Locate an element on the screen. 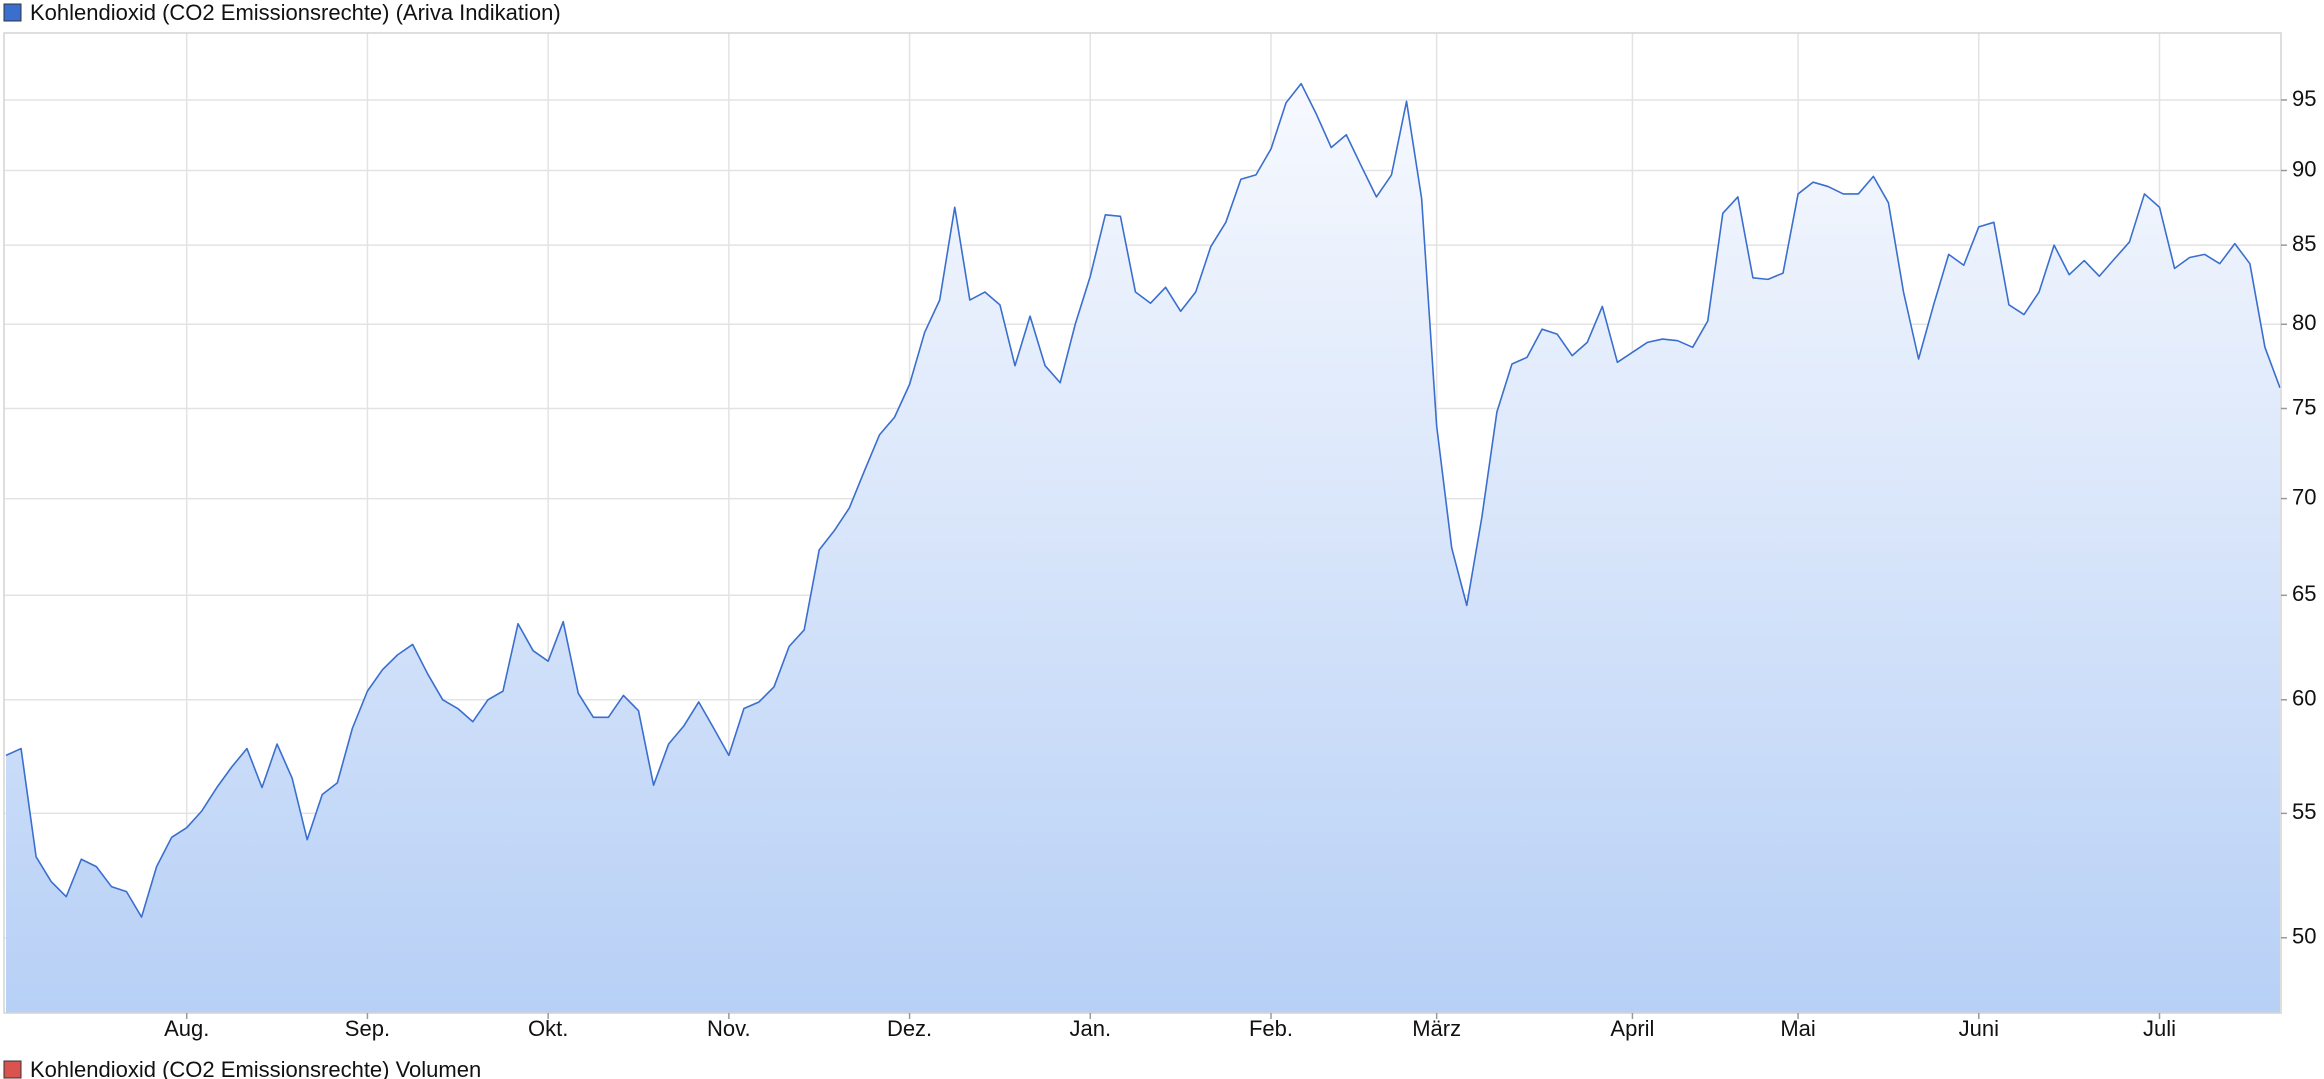 This screenshot has height=1079, width=2324. x-tick-label: Aug. is located at coordinates (186, 1028).